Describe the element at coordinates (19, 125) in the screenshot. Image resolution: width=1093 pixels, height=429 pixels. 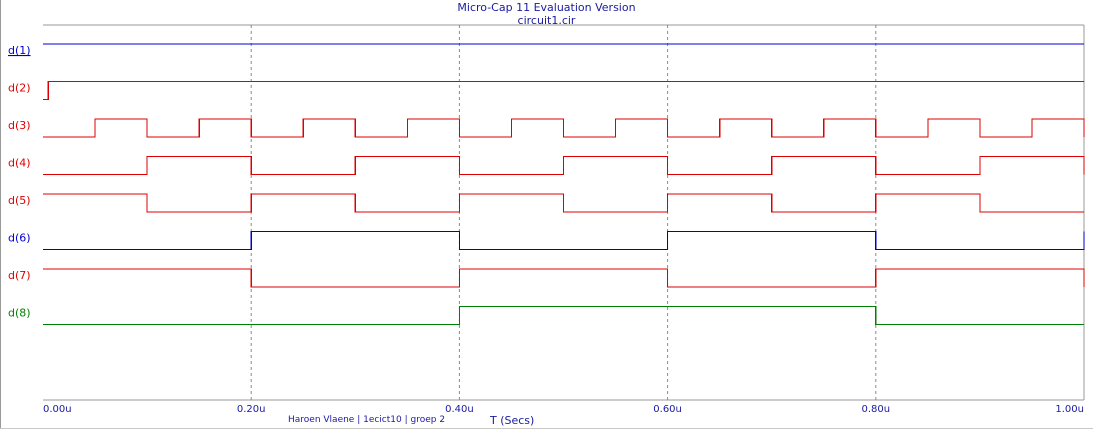
I see `series-label-3: d(3)` at that location.